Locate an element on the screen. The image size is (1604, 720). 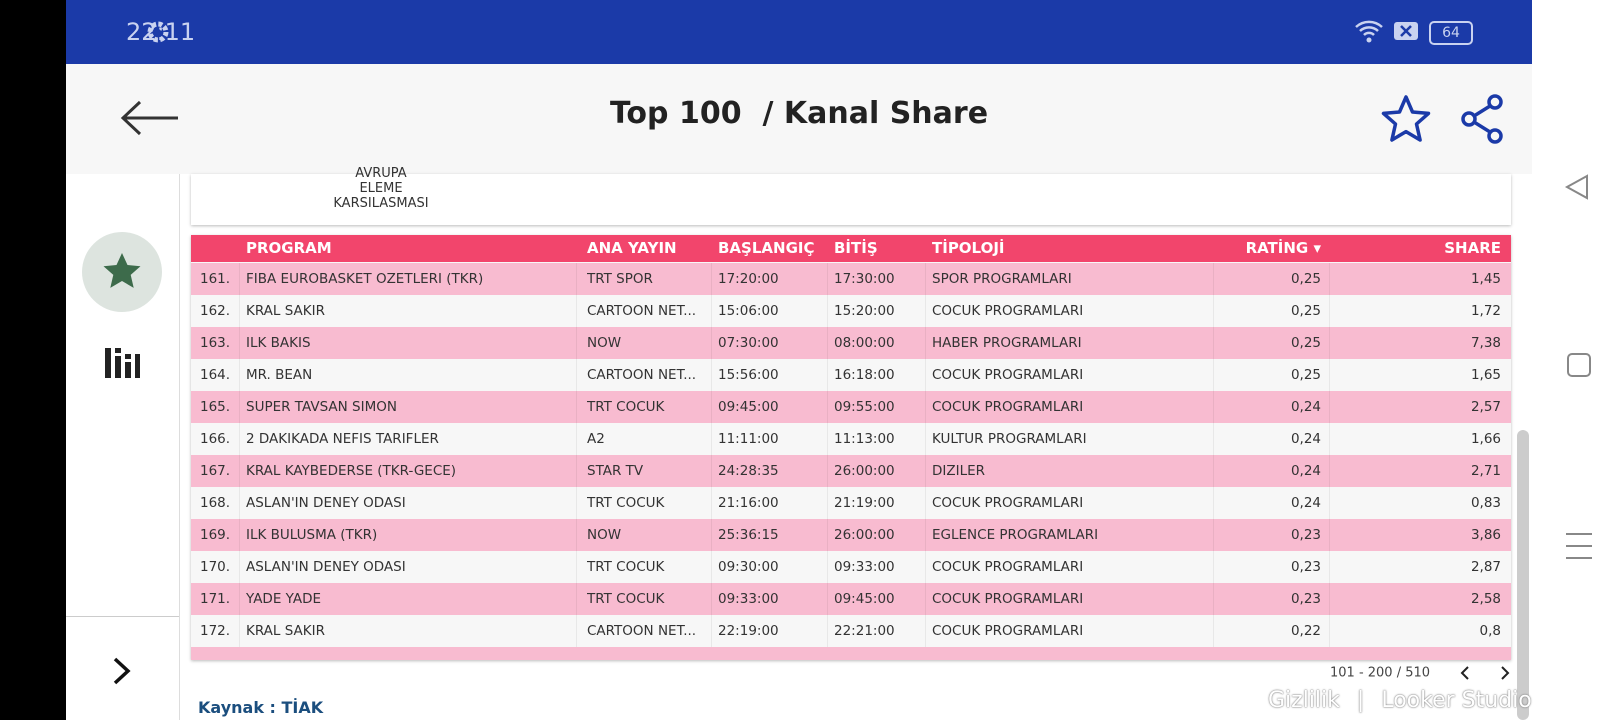
card-line: ELEME is located at coordinates (381, 188).